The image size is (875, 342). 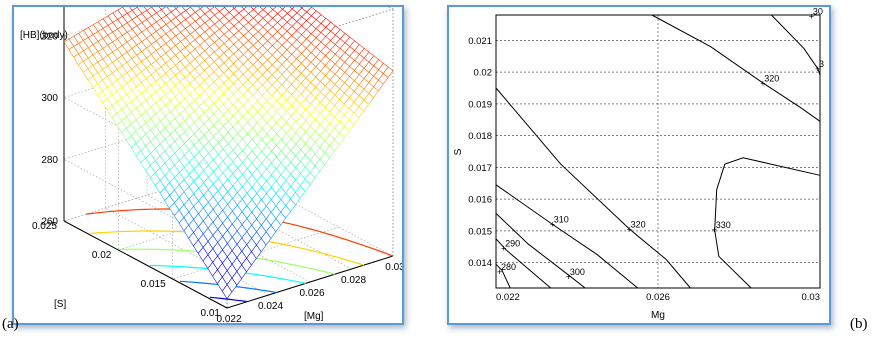 I want to click on y-axis-label: S, so click(x=458, y=151).